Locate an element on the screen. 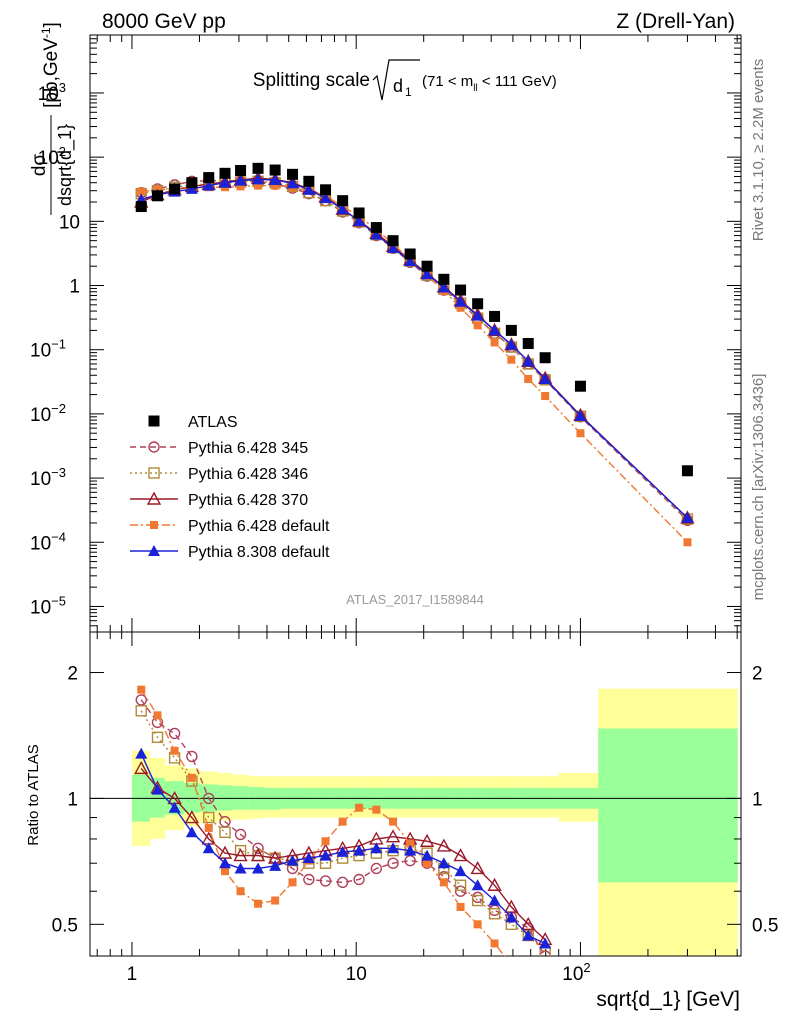 The width and height of the screenshot is (786, 1024). legend-label: Pythia 6.428 345 is located at coordinates (248, 448).